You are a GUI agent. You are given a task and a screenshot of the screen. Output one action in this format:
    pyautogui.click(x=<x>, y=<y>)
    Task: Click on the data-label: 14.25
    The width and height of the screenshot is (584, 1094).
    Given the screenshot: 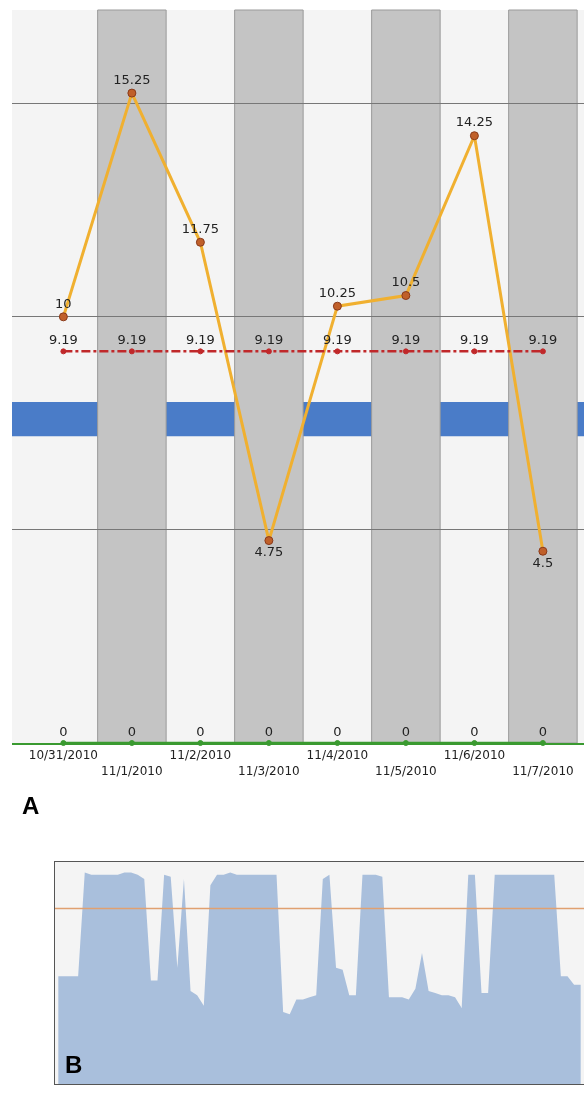 What is the action you would take?
    pyautogui.click(x=474, y=122)
    